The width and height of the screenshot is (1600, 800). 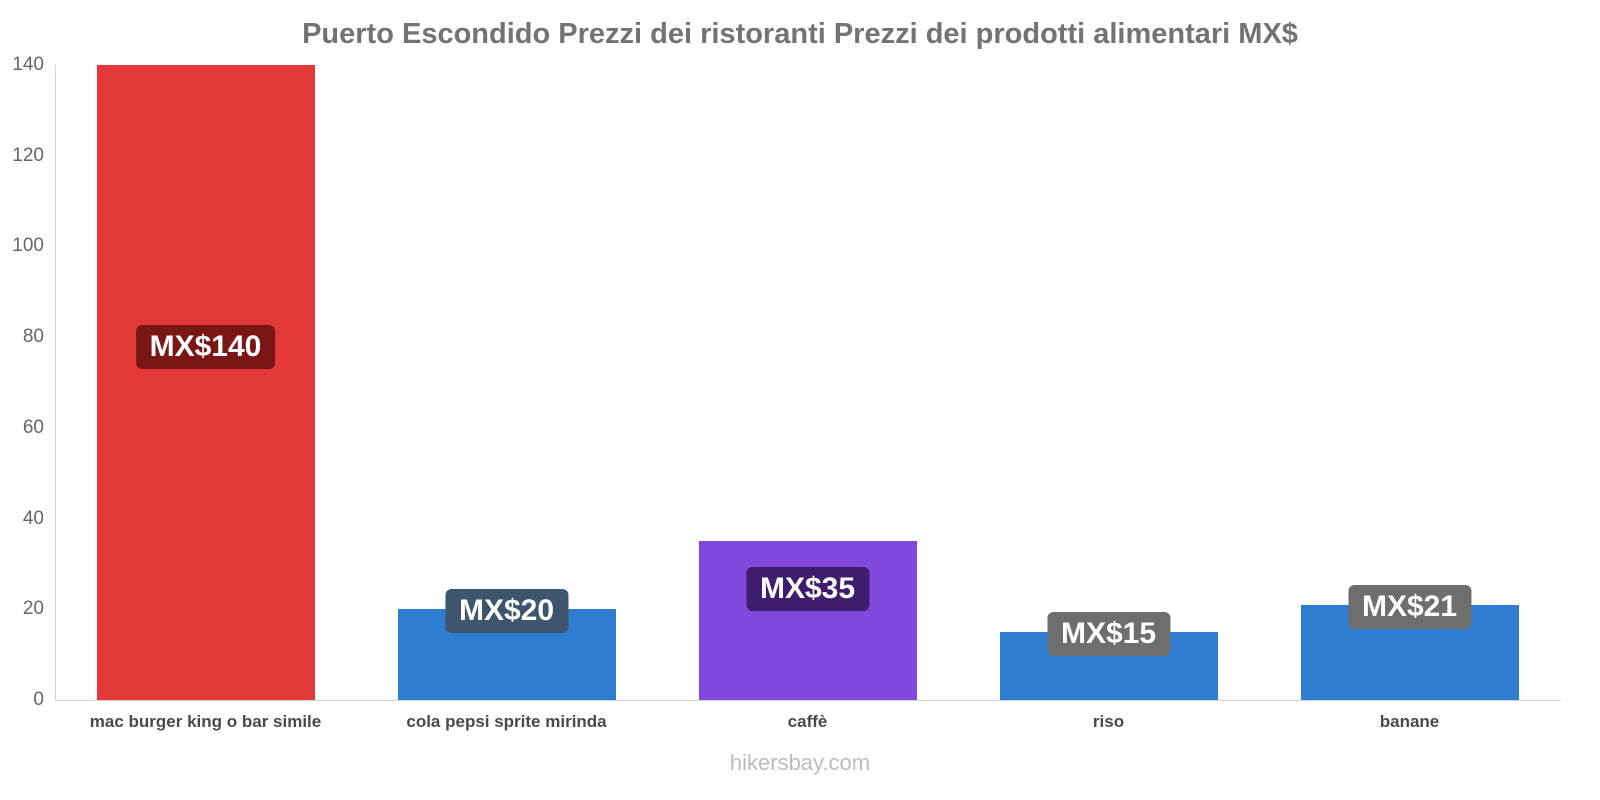 I want to click on bar-value-label: MX$140, so click(x=205, y=347).